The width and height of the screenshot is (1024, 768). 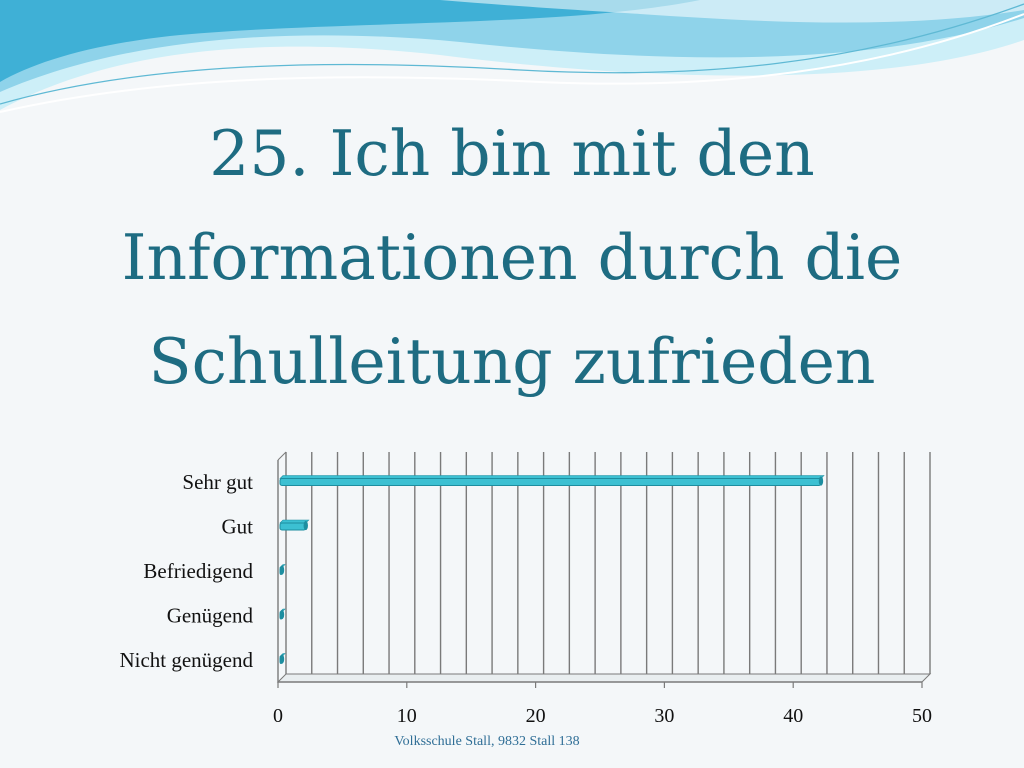 What do you see at coordinates (922, 716) in the screenshot?
I see `x-tick-label: 50` at bounding box center [922, 716].